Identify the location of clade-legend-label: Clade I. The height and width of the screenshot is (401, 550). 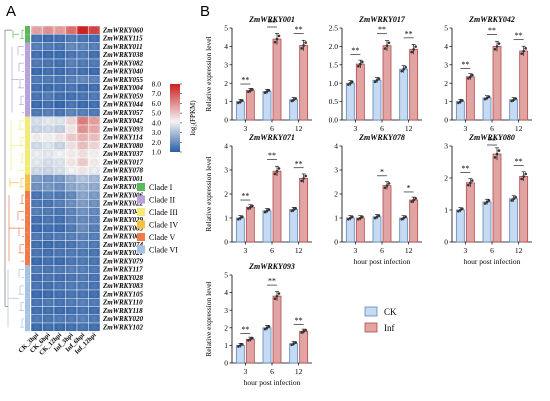
(161, 187).